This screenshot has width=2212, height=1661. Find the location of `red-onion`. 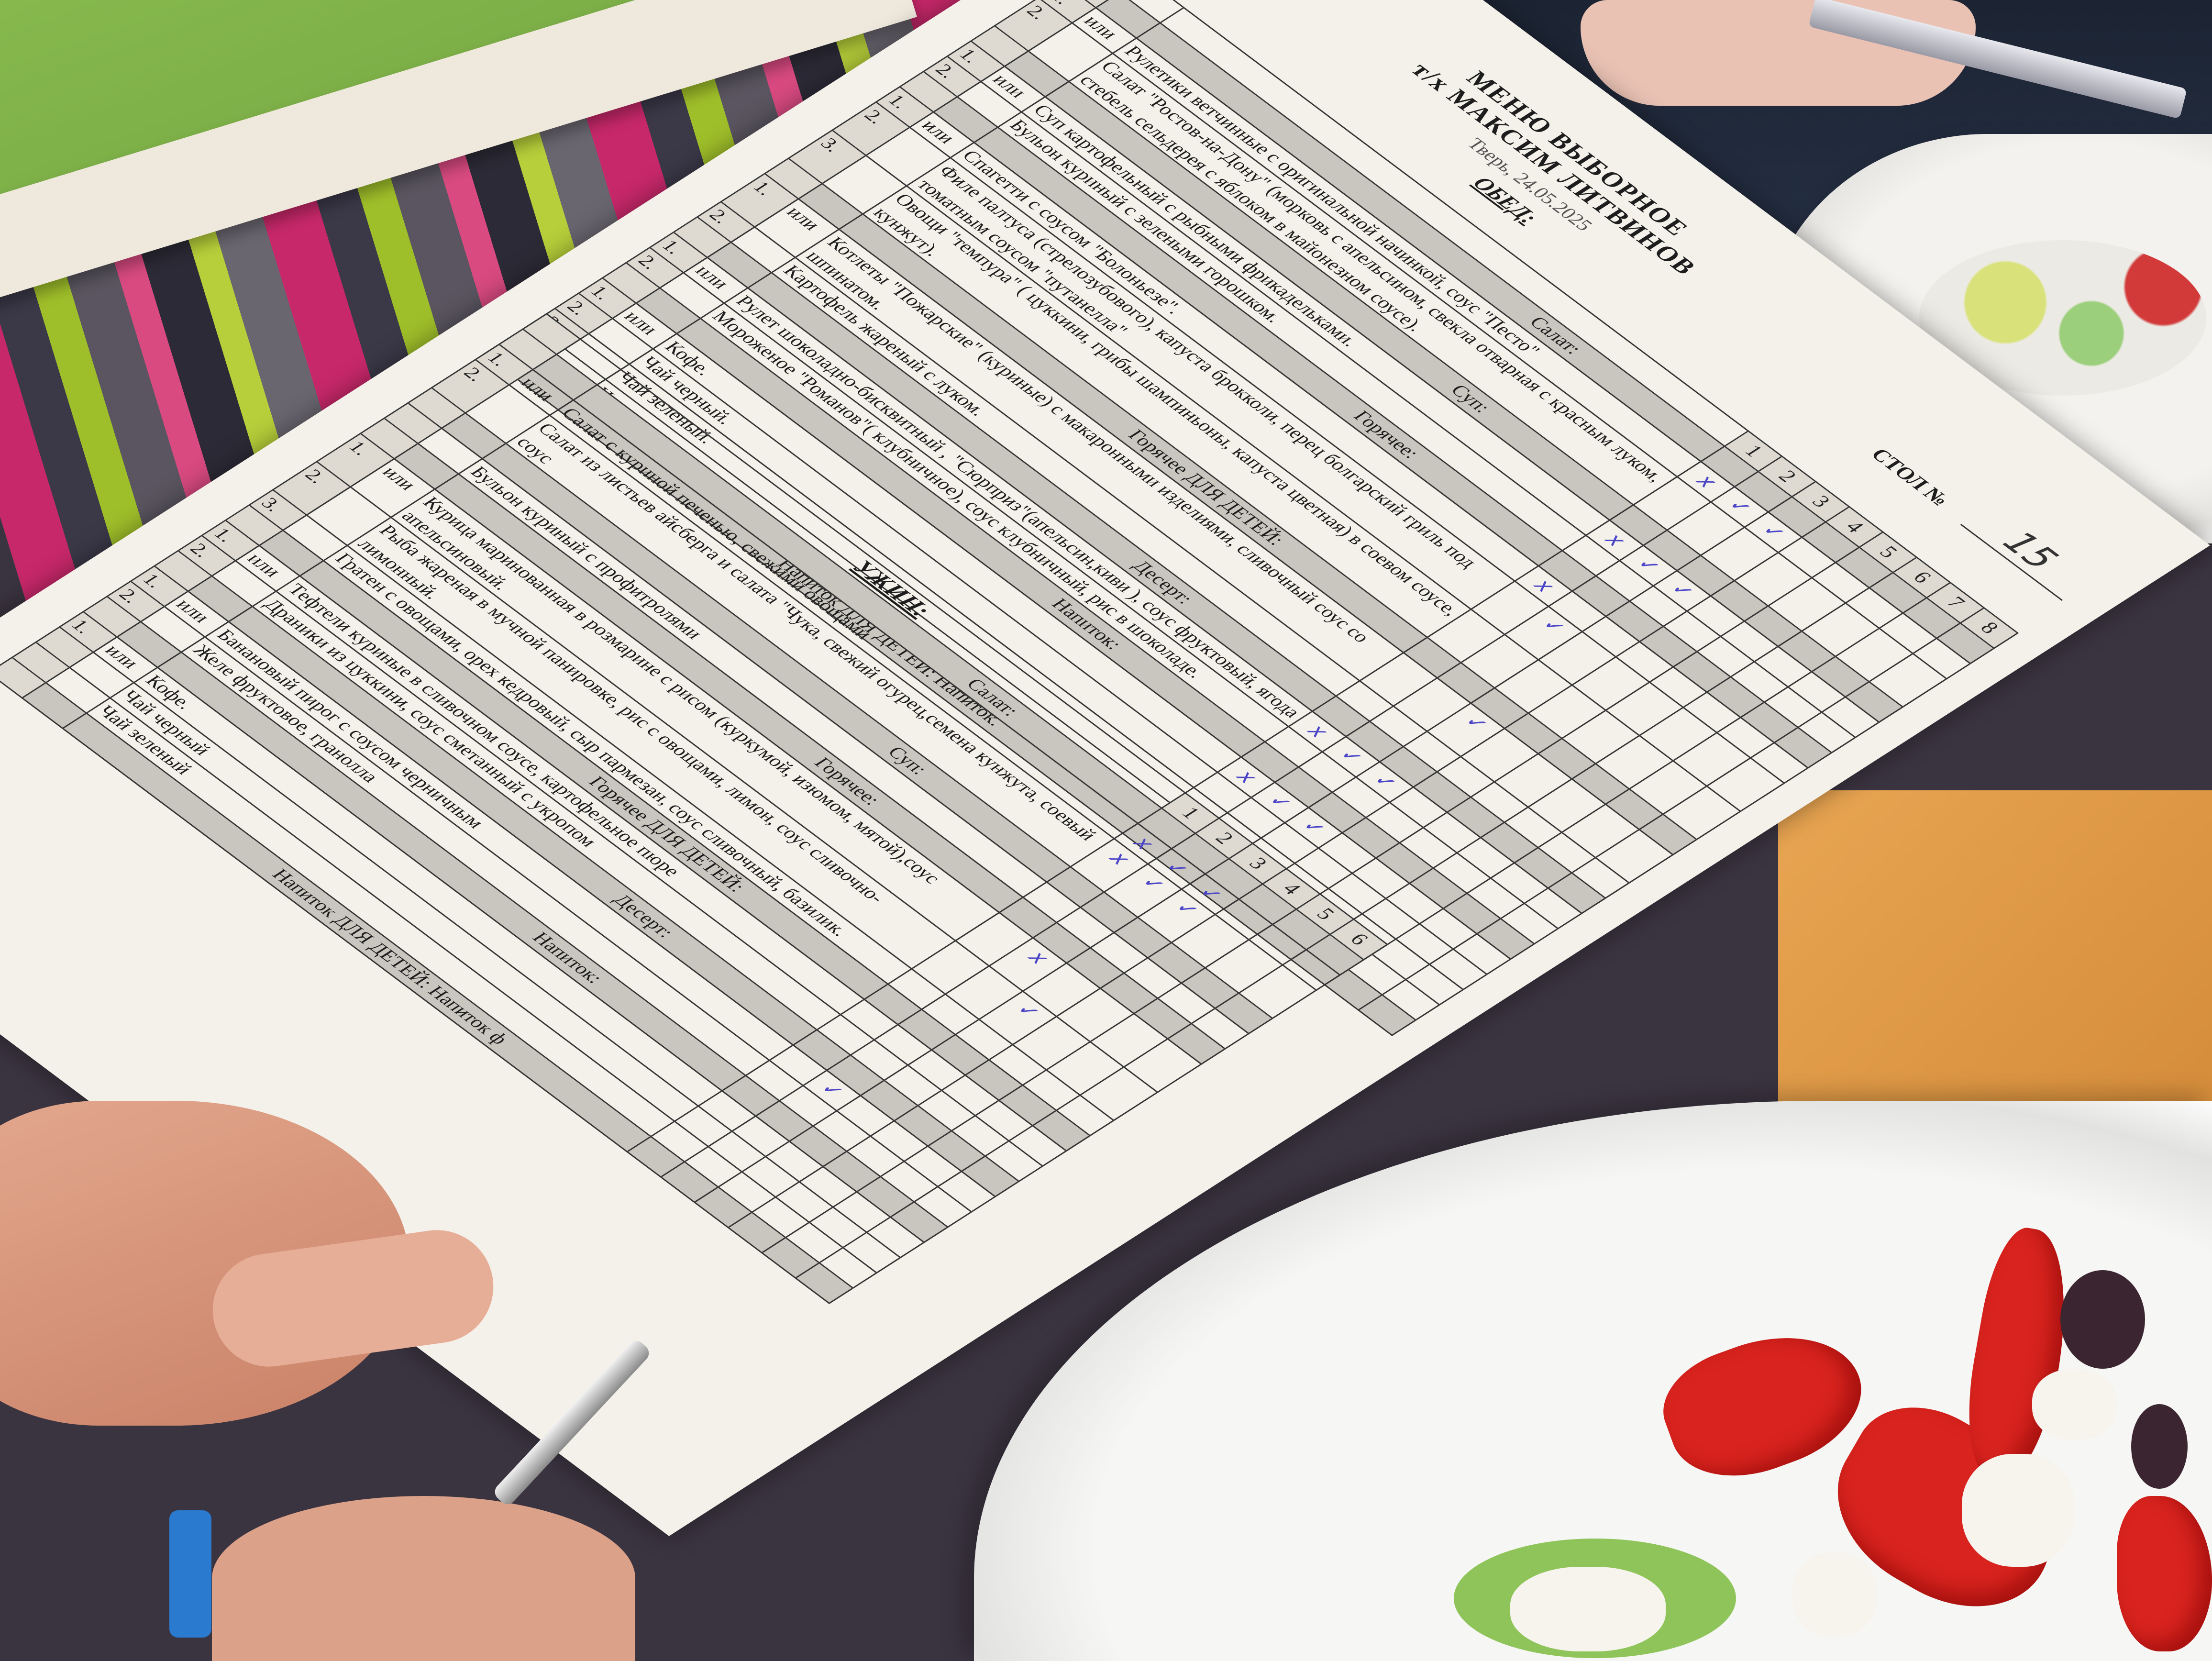

red-onion is located at coordinates (2102, 1319).